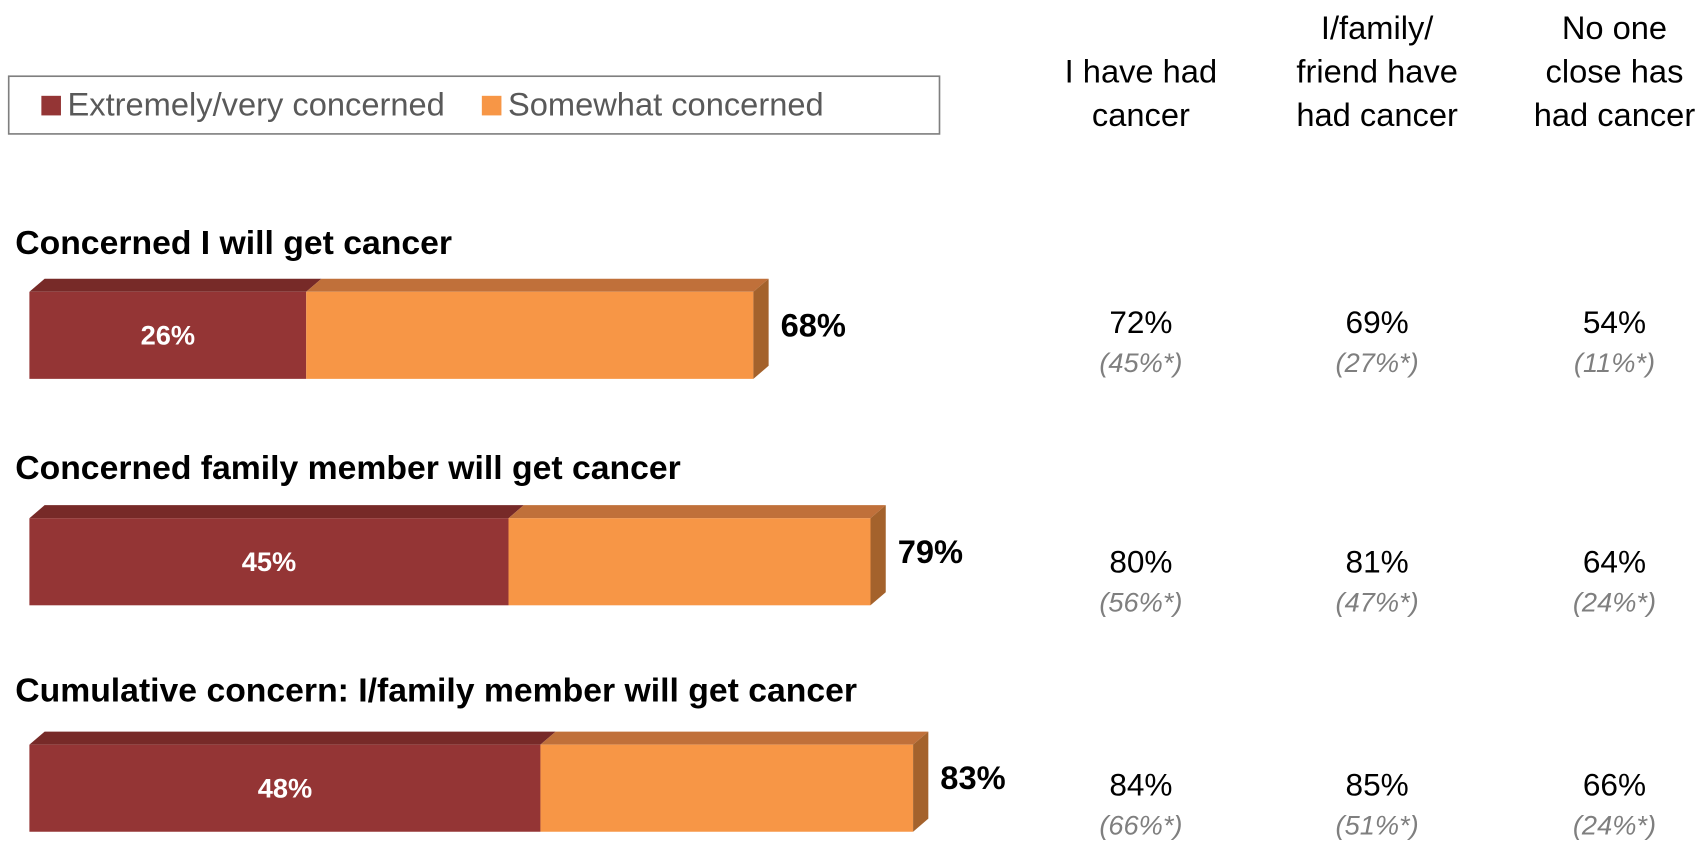 This screenshot has height=847, width=1707. What do you see at coordinates (1140, 322) in the screenshot?
I see `table-value: 72%` at bounding box center [1140, 322].